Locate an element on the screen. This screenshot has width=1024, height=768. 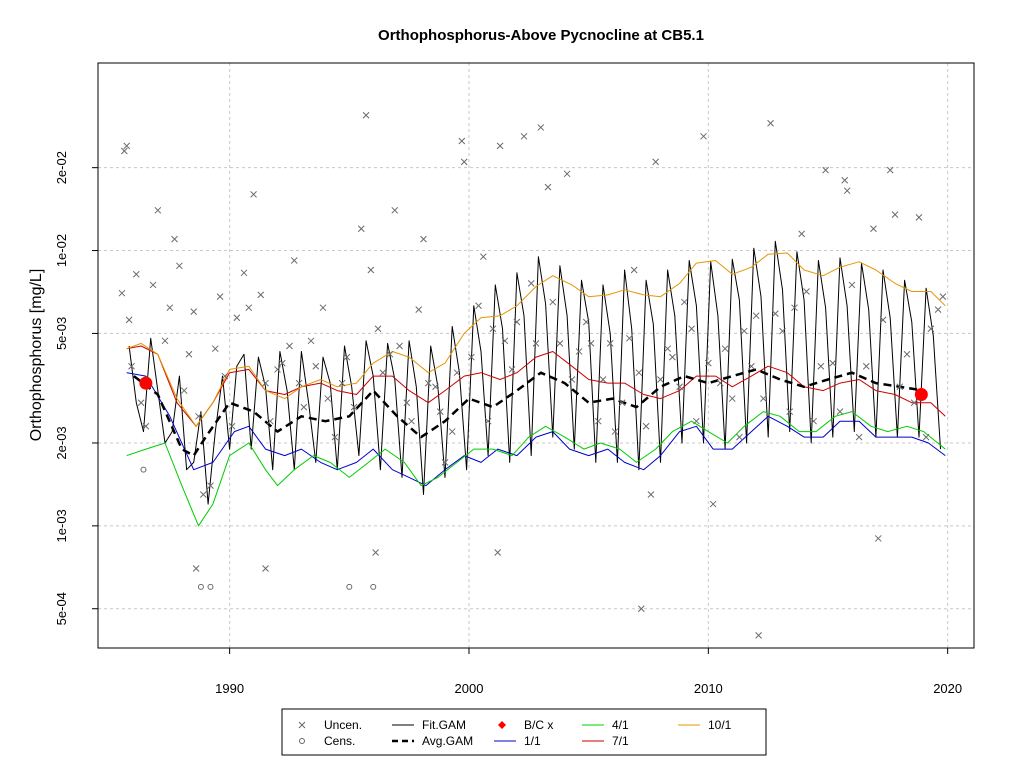
legend-item: 4/1 is located at coordinates (605, 725).